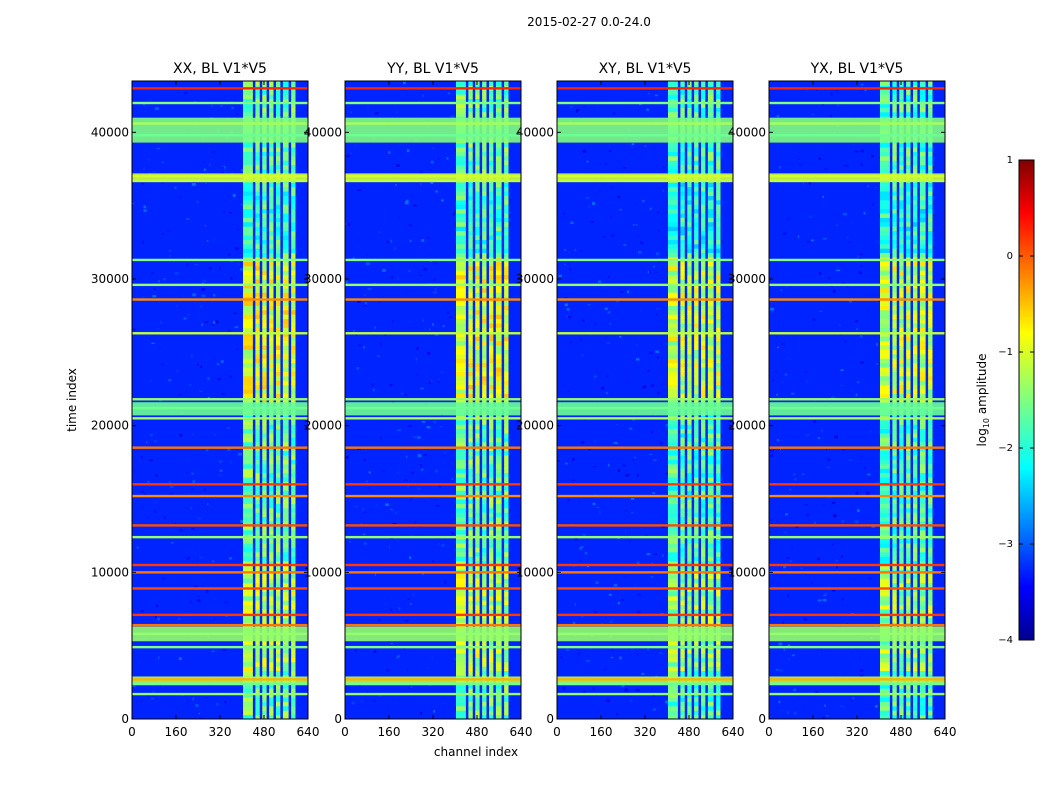  I want to click on colorbar-tick-label: −1, so click(1005, 352).